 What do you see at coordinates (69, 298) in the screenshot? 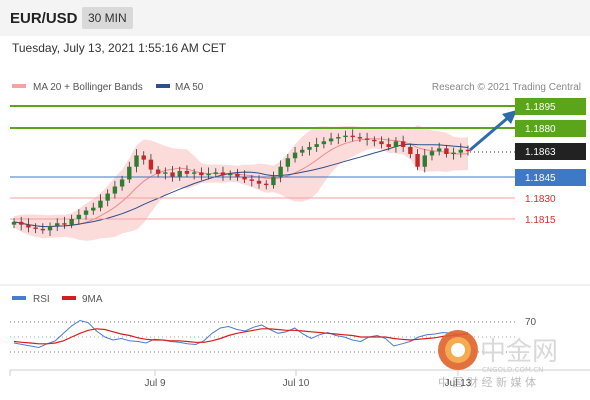
I see `ma9-legend-swatch` at bounding box center [69, 298].